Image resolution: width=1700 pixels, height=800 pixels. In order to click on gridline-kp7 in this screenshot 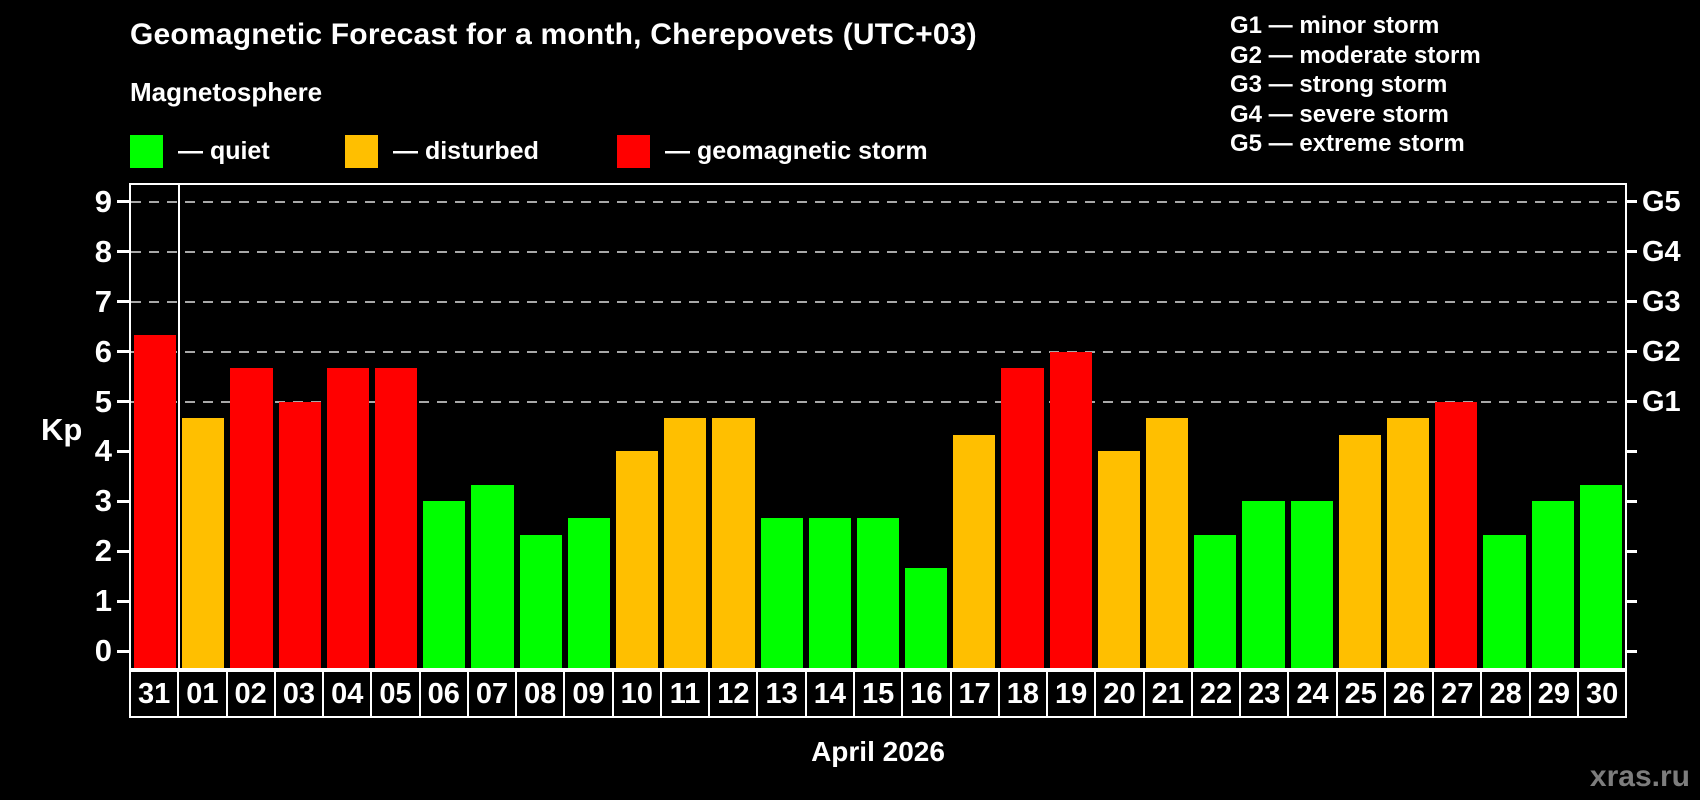, I will do `click(878, 301)`.